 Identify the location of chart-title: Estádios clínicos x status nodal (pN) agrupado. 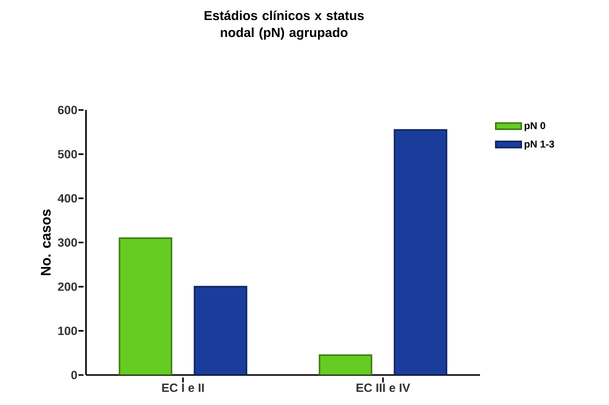
(284, 25).